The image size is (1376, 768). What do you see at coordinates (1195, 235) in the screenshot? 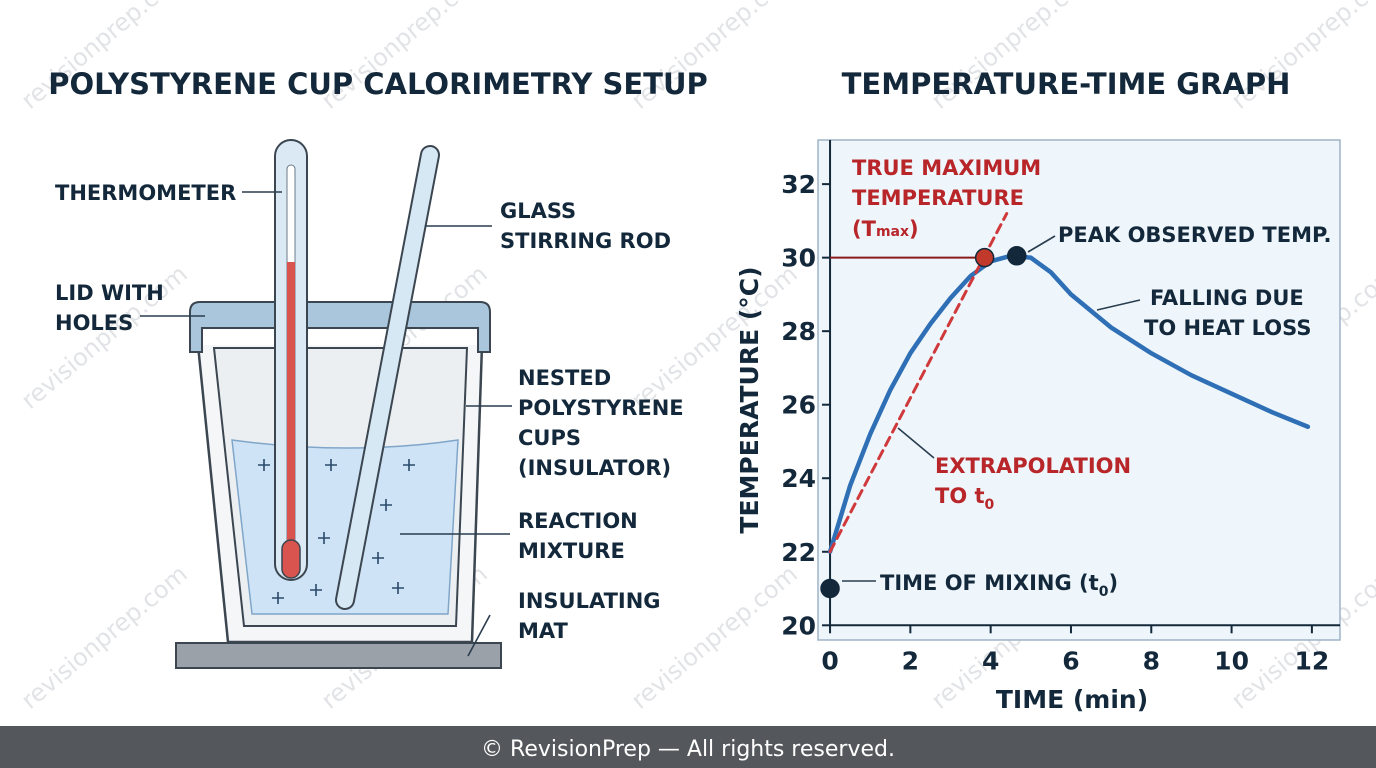
I see `annotation: PEAK OBSERVED TEMP.` at bounding box center [1195, 235].